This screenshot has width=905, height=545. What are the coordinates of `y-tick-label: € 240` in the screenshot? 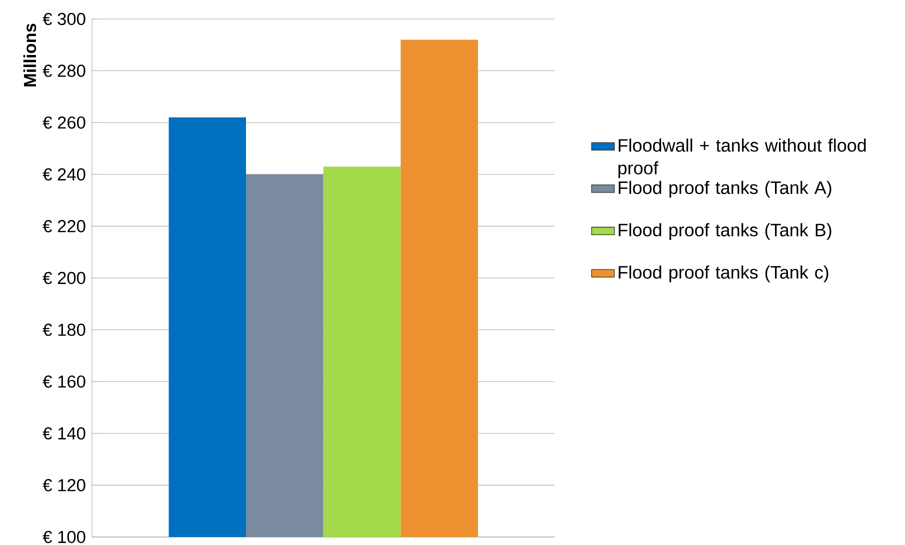 It's located at (64, 174).